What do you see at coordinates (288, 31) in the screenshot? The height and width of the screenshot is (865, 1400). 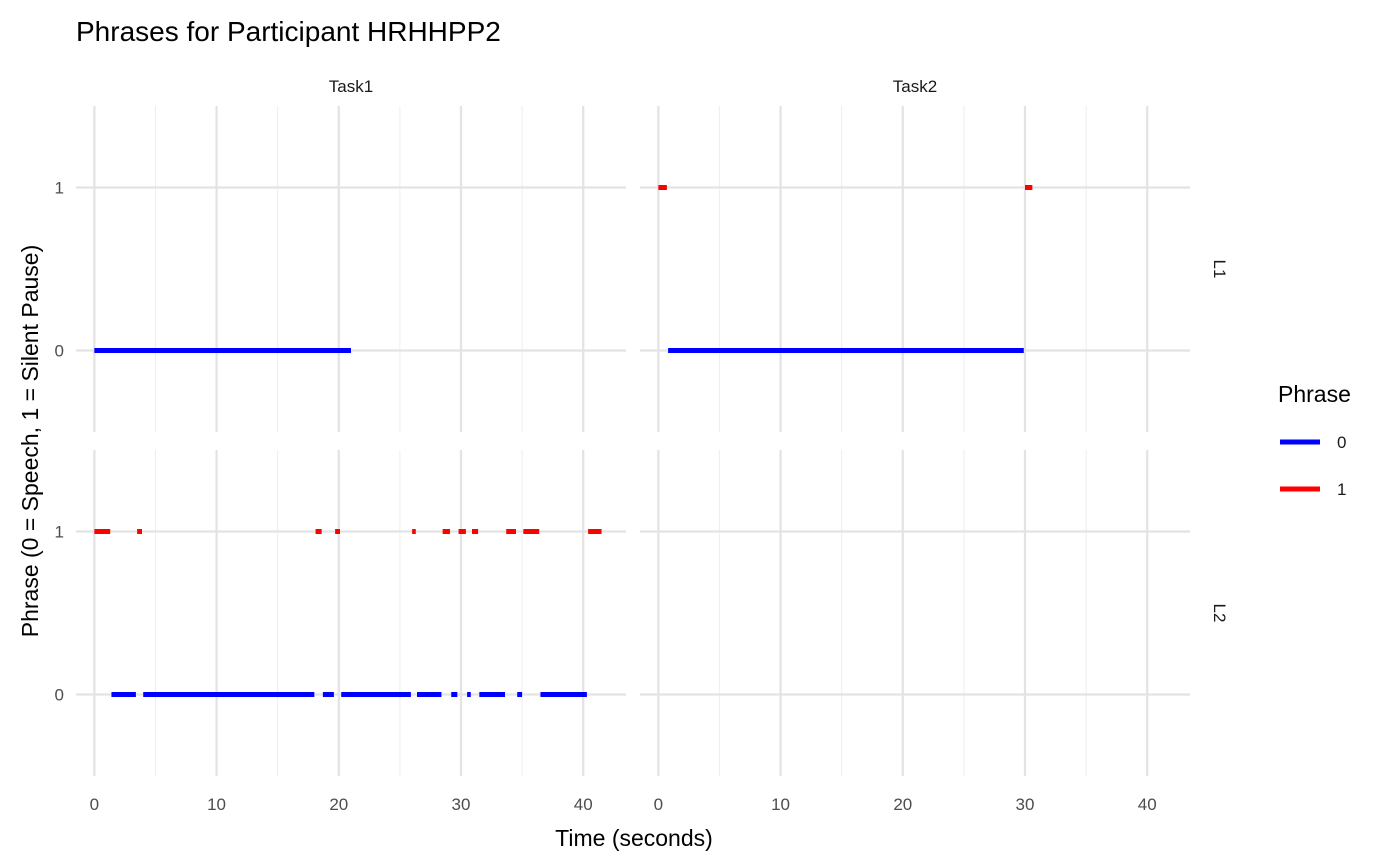 I see `chart-title: Phrases for Participant HRHHPP2` at bounding box center [288, 31].